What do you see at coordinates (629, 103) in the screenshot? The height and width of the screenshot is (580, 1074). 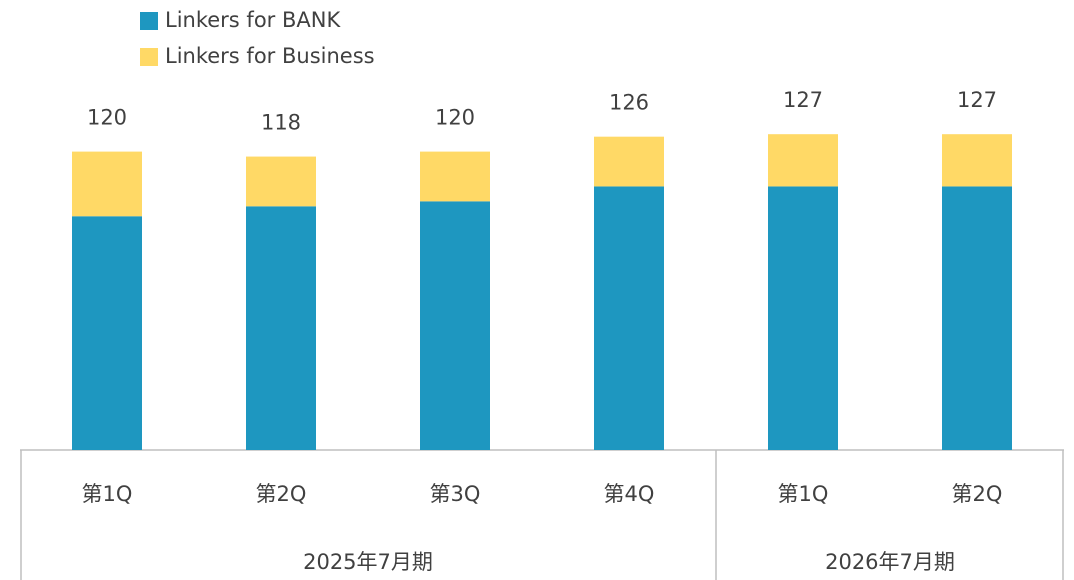 I see `total-label: 126` at bounding box center [629, 103].